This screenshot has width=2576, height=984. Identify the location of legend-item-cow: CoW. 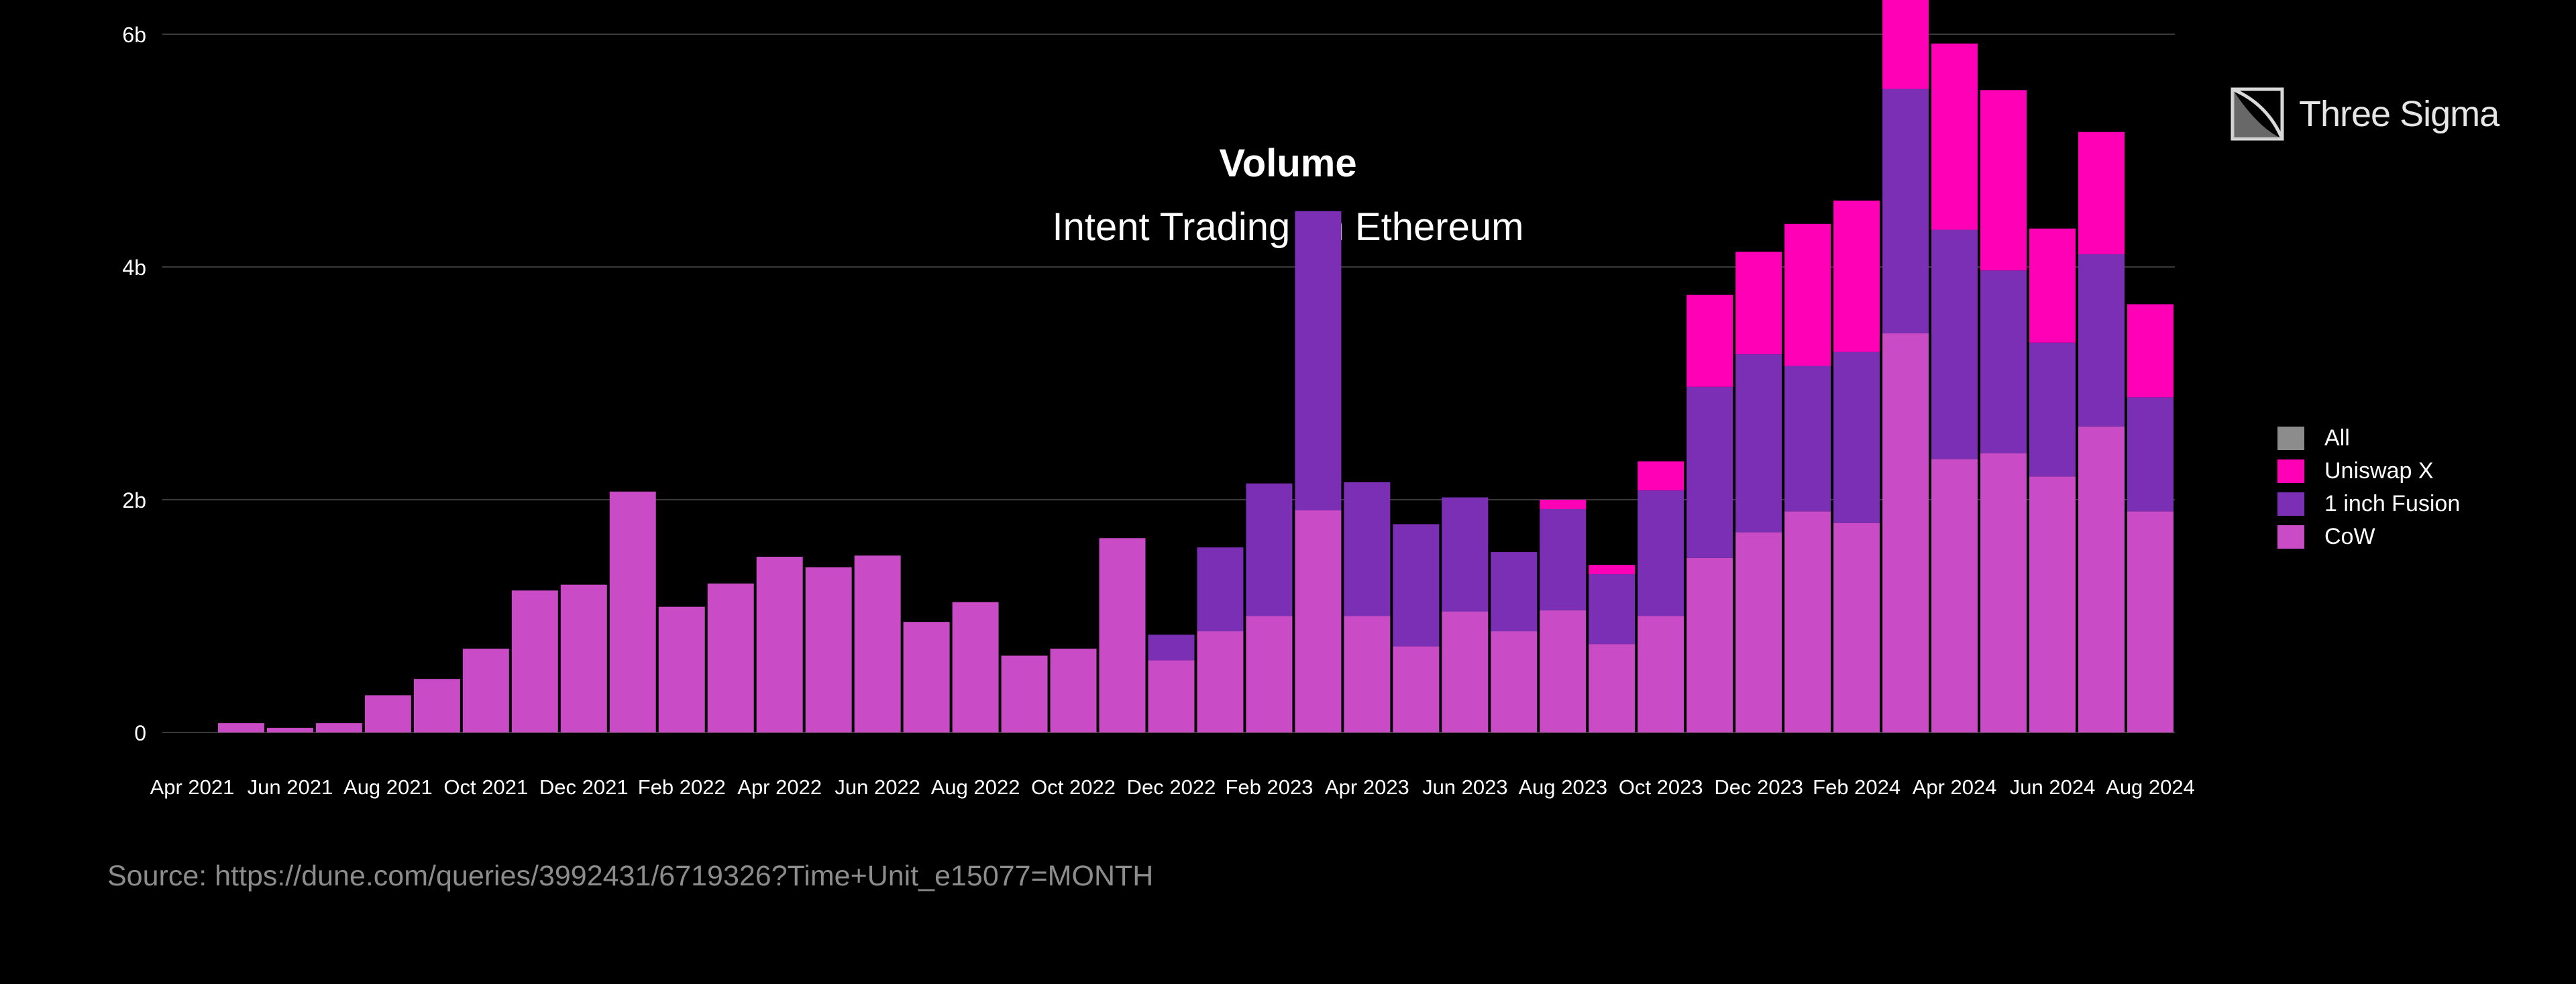
(2368, 536).